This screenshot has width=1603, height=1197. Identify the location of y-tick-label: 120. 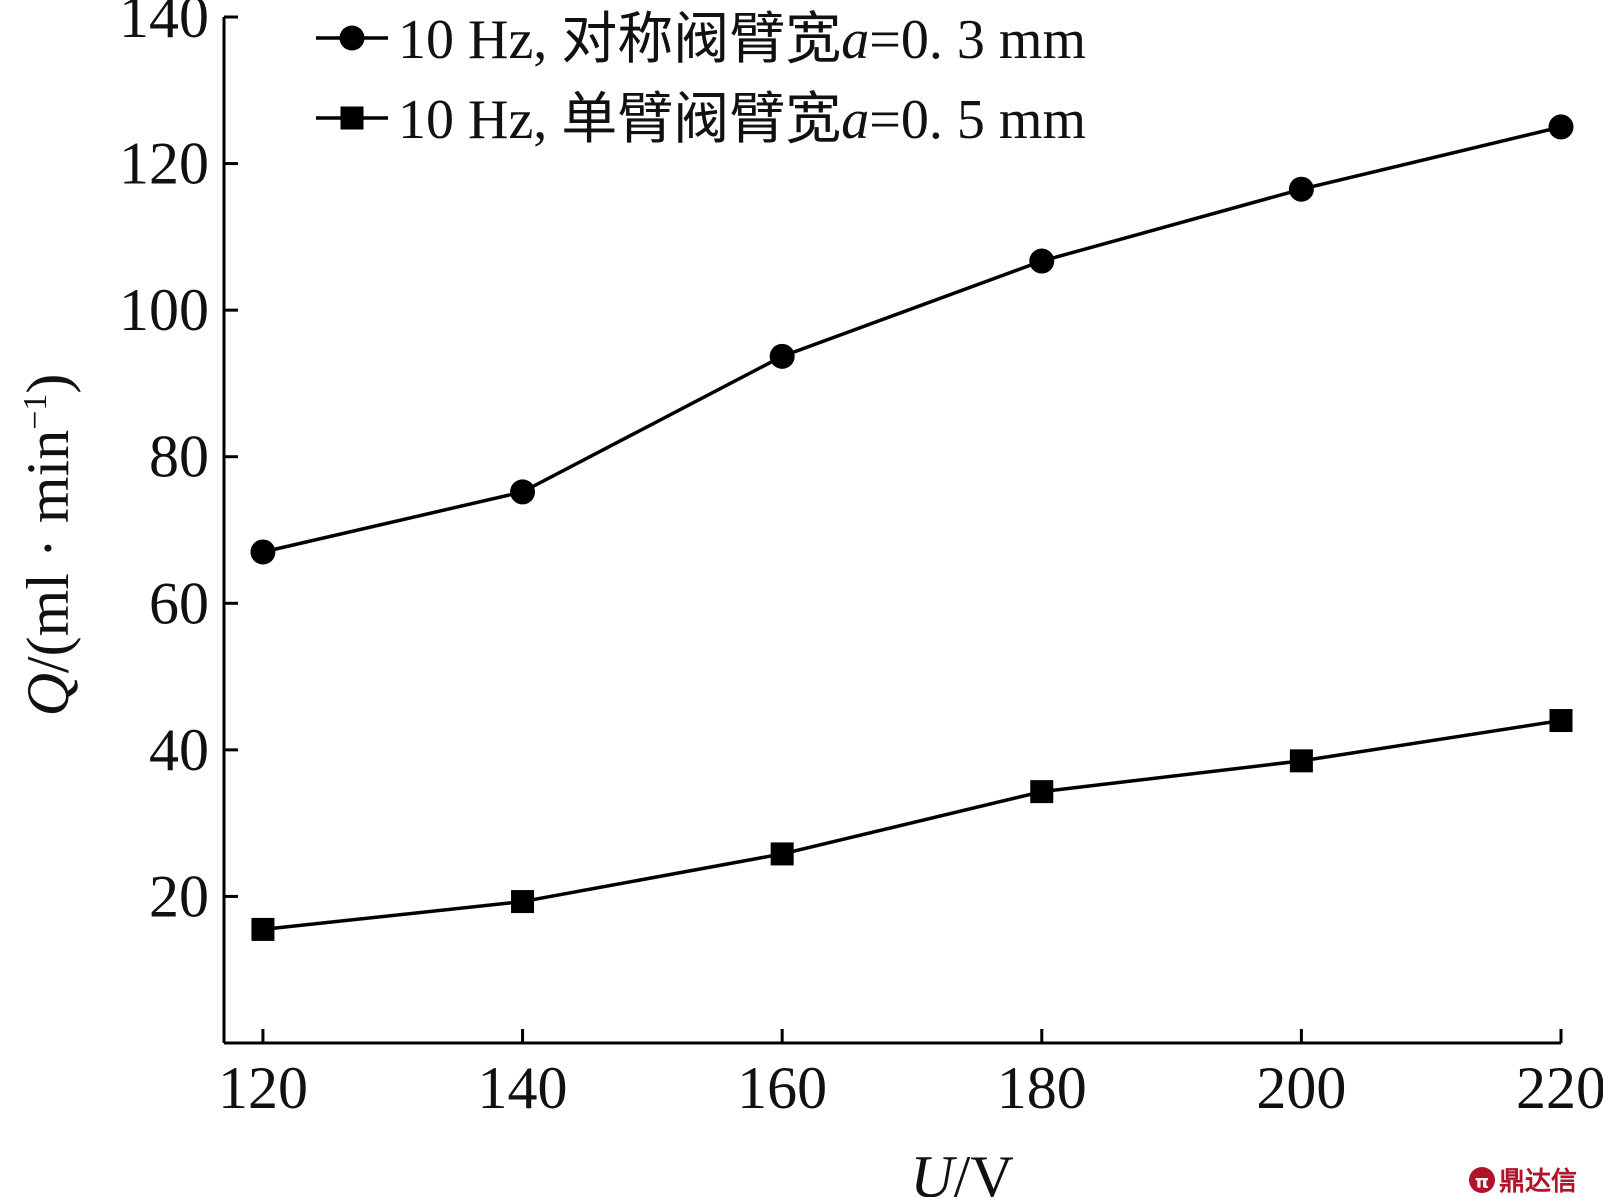
(164, 164).